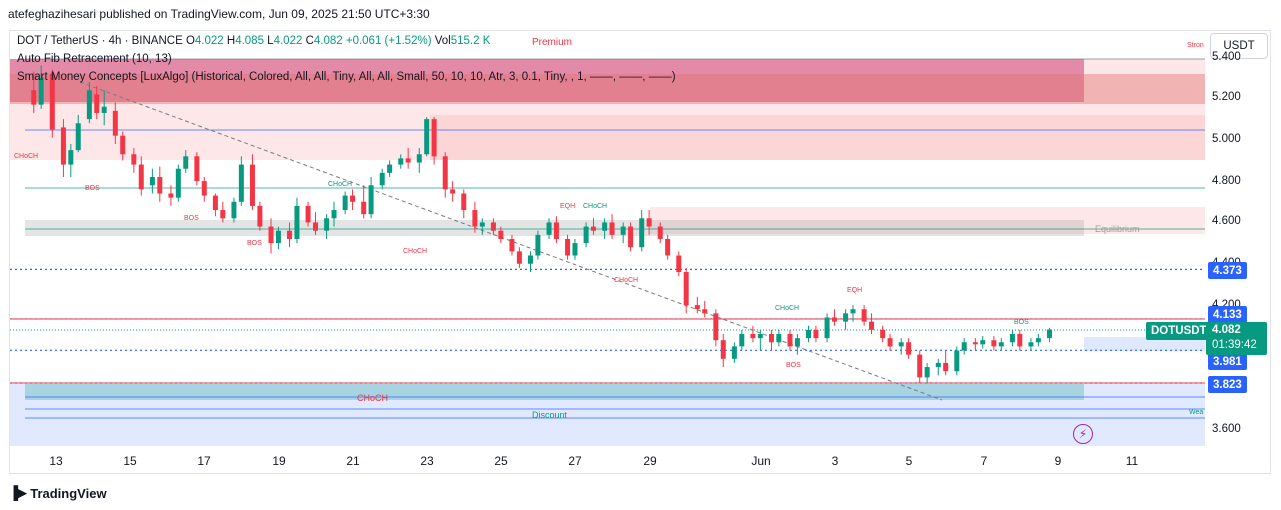 The height and width of the screenshot is (510, 1281). What do you see at coordinates (1144, 344) in the screenshot?
I see `demand-block-small` at bounding box center [1144, 344].